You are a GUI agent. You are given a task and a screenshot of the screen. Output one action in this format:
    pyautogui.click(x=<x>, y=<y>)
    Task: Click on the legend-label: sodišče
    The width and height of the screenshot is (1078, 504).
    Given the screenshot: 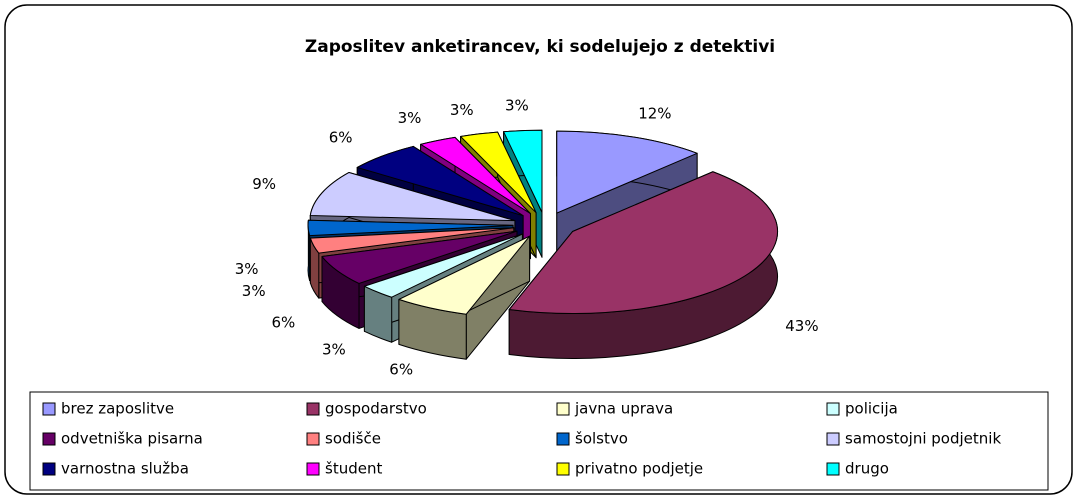 What is the action you would take?
    pyautogui.click(x=353, y=439)
    